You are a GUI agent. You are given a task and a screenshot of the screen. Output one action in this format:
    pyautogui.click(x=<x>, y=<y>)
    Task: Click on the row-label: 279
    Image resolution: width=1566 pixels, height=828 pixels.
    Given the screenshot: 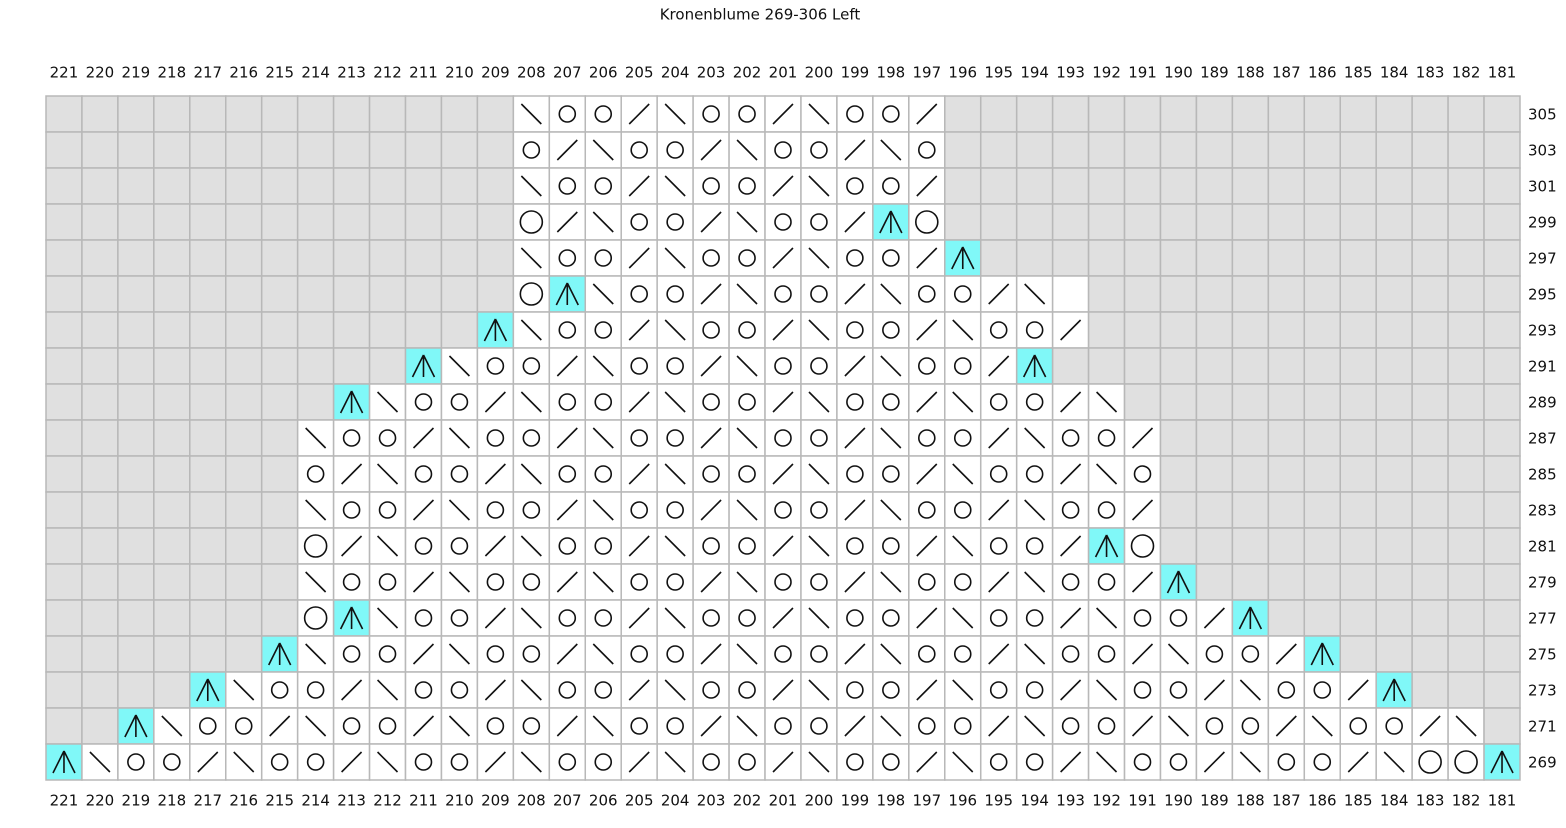 What is the action you would take?
    pyautogui.click(x=1542, y=583)
    